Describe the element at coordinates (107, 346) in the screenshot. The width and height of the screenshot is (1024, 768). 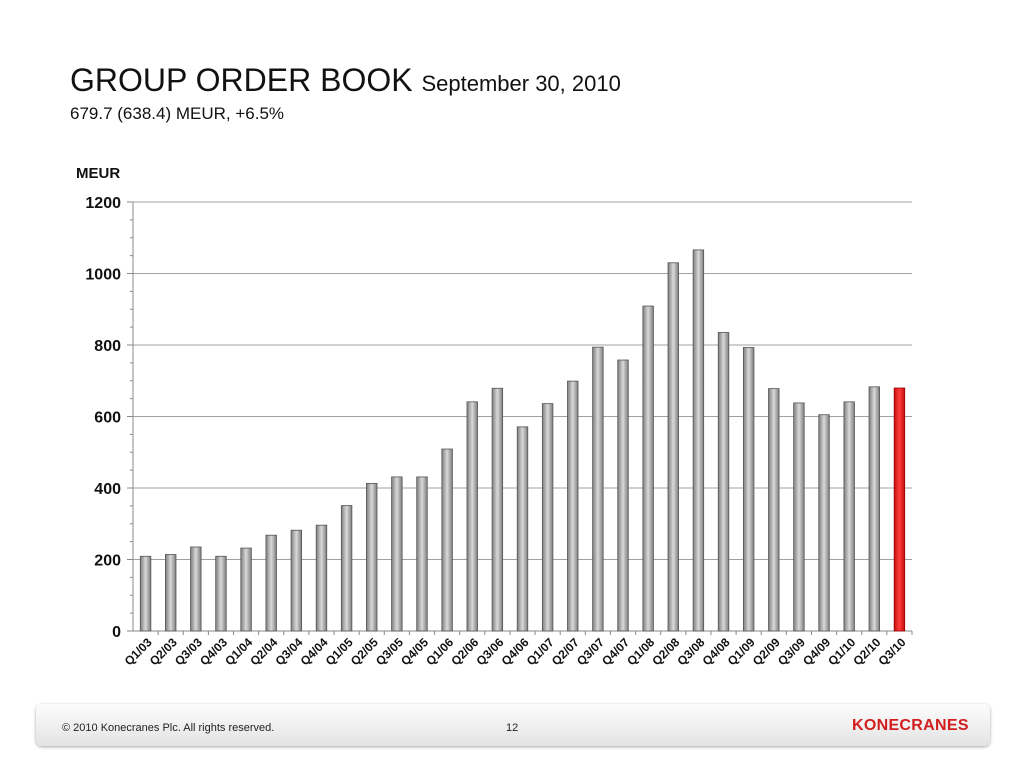
I see `y-tick-label: 800` at that location.